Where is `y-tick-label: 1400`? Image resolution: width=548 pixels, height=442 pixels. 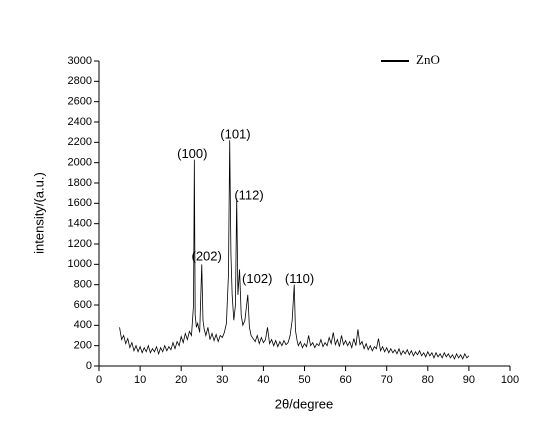
y-tick-label: 1400 is located at coordinates (80, 224).